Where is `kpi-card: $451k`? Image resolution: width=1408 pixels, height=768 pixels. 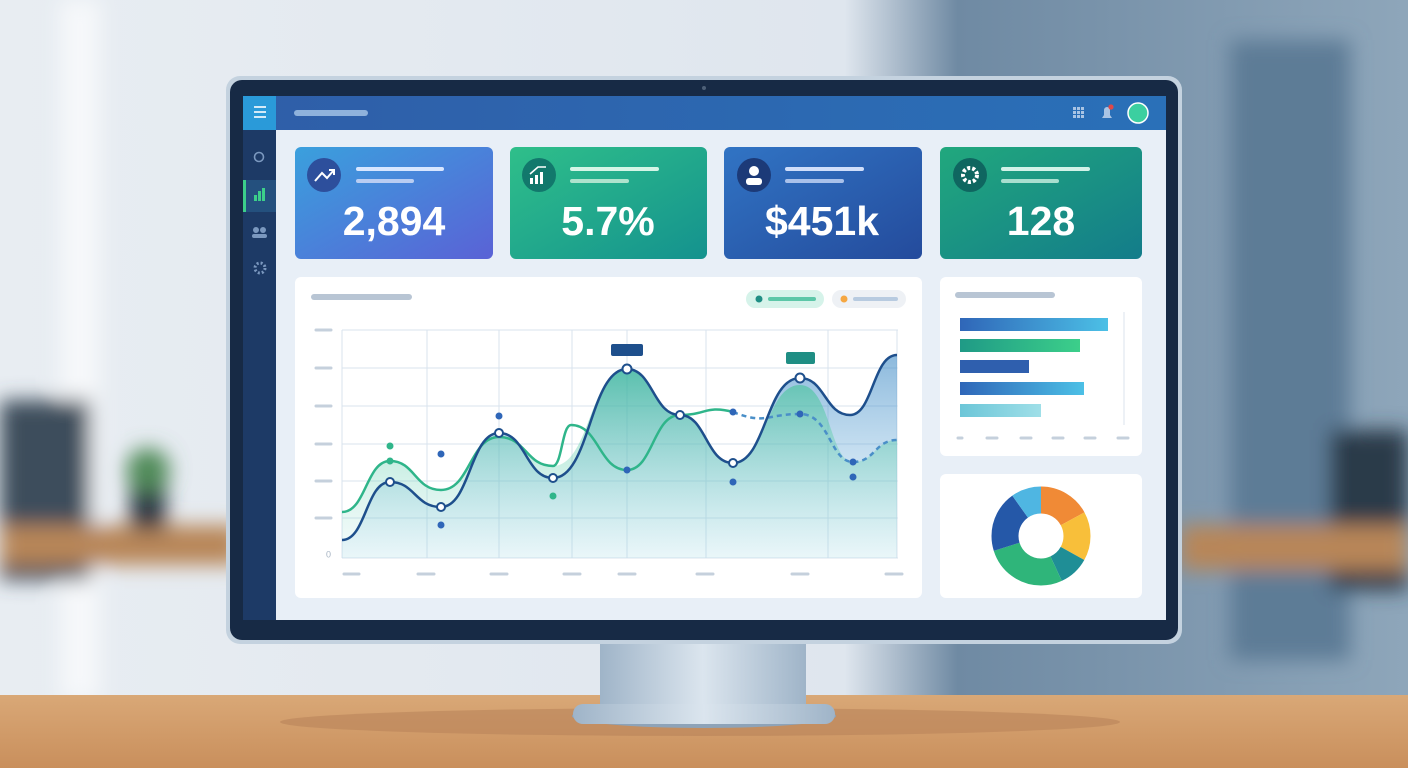 kpi-card: $451k is located at coordinates (823, 203).